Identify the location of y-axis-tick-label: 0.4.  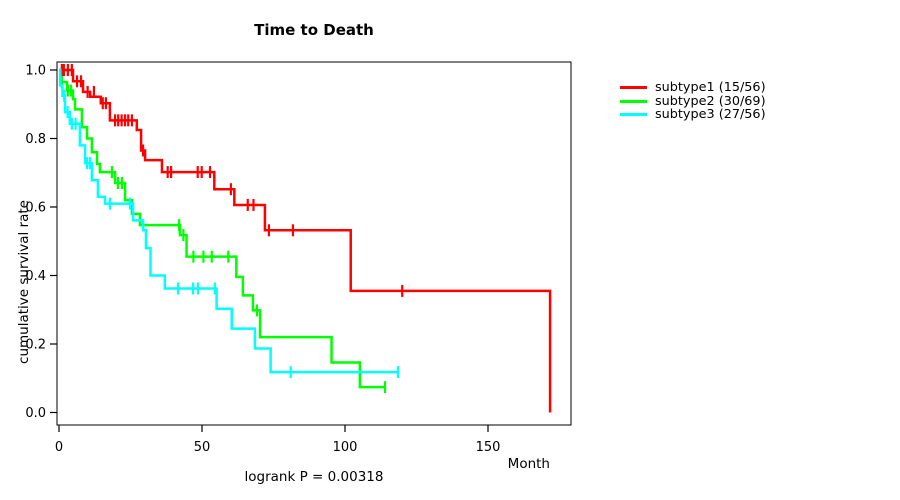
(35, 276).